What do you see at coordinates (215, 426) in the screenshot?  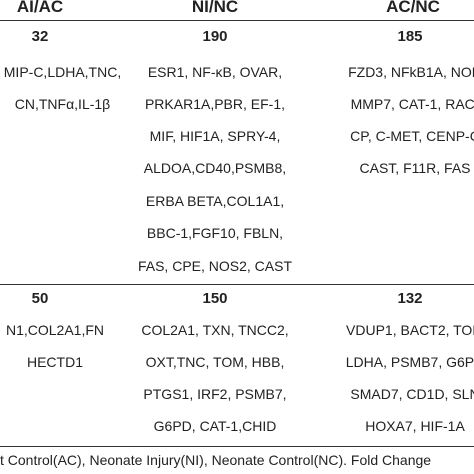 I see `s2-col2-line: G6PD, CAT-1,CHID` at bounding box center [215, 426].